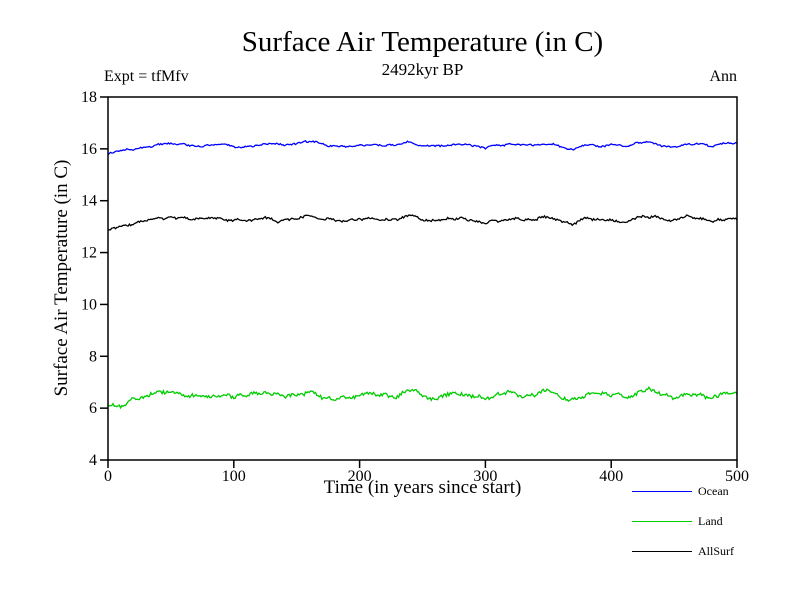 The width and height of the screenshot is (800, 600). I want to click on chart-title: Surface Air Temperature (in C), so click(422, 42).